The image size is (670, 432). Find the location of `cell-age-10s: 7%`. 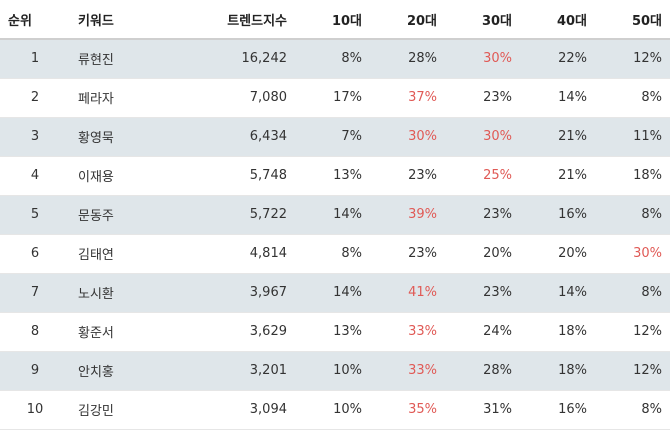

cell-age-10s: 7% is located at coordinates (332, 137).